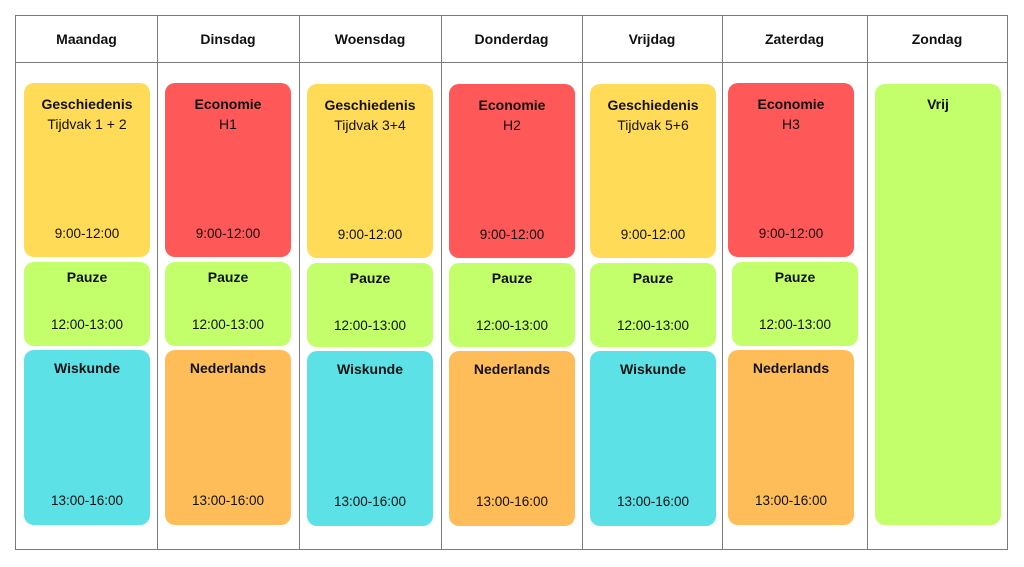  Describe the element at coordinates (370, 171) in the screenshot. I see `morning-block: Geschiedenis Tijdvak 3+4 9:00-12:00` at that location.